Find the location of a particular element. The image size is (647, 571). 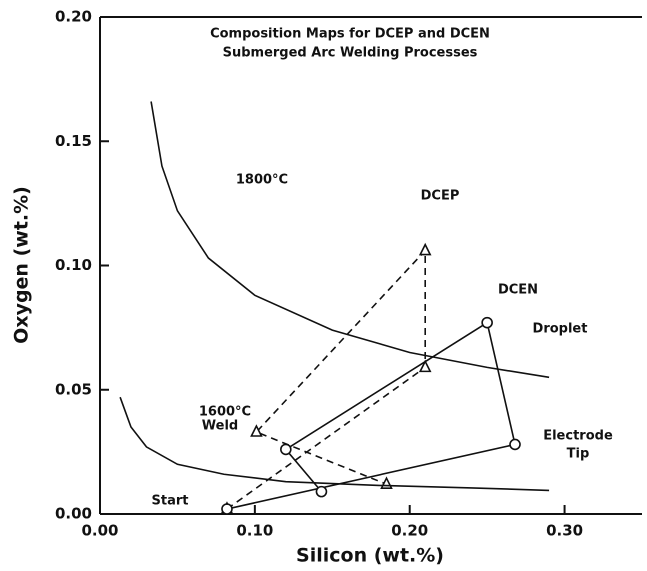

annotation: Tip is located at coordinates (578, 454).